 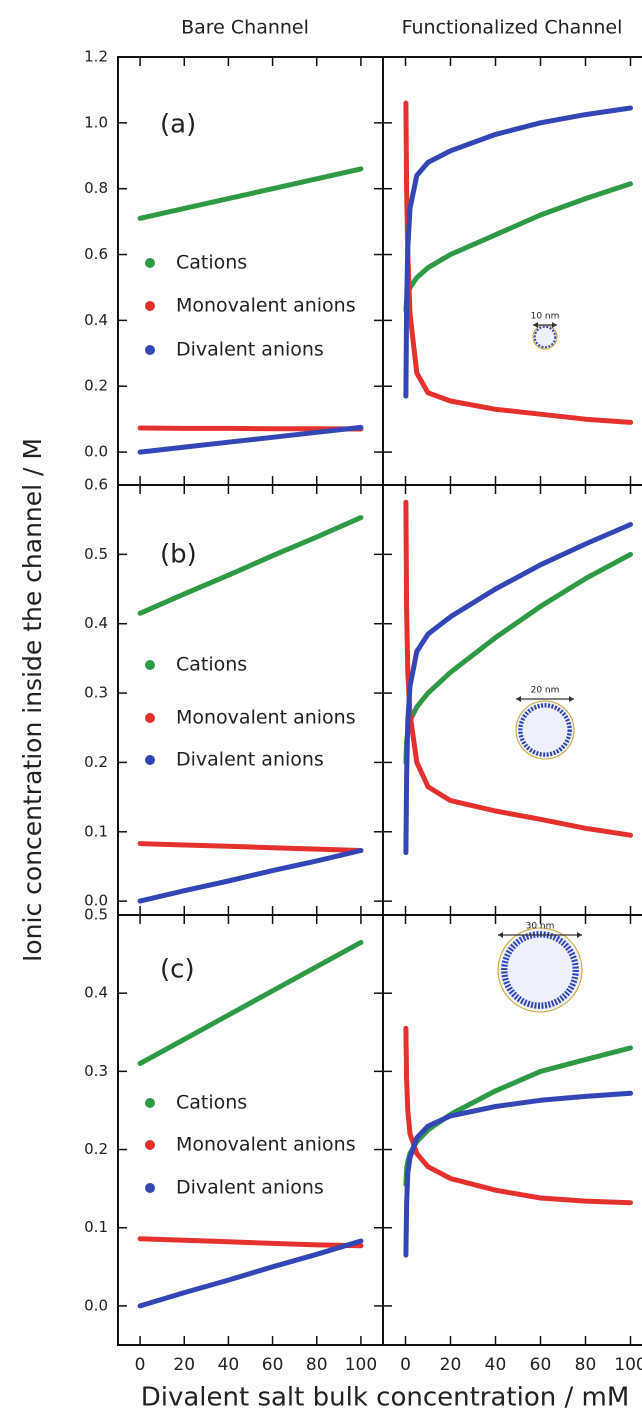 What do you see at coordinates (96, 122) in the screenshot?
I see `y-tick-label: 1.0` at bounding box center [96, 122].